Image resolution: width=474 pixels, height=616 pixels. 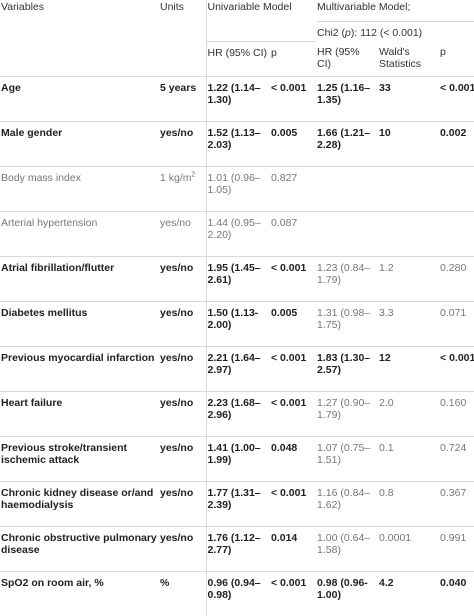 I want to click on row-hr-multivariable: 1.66 (1.21–2.28), so click(x=347, y=144).